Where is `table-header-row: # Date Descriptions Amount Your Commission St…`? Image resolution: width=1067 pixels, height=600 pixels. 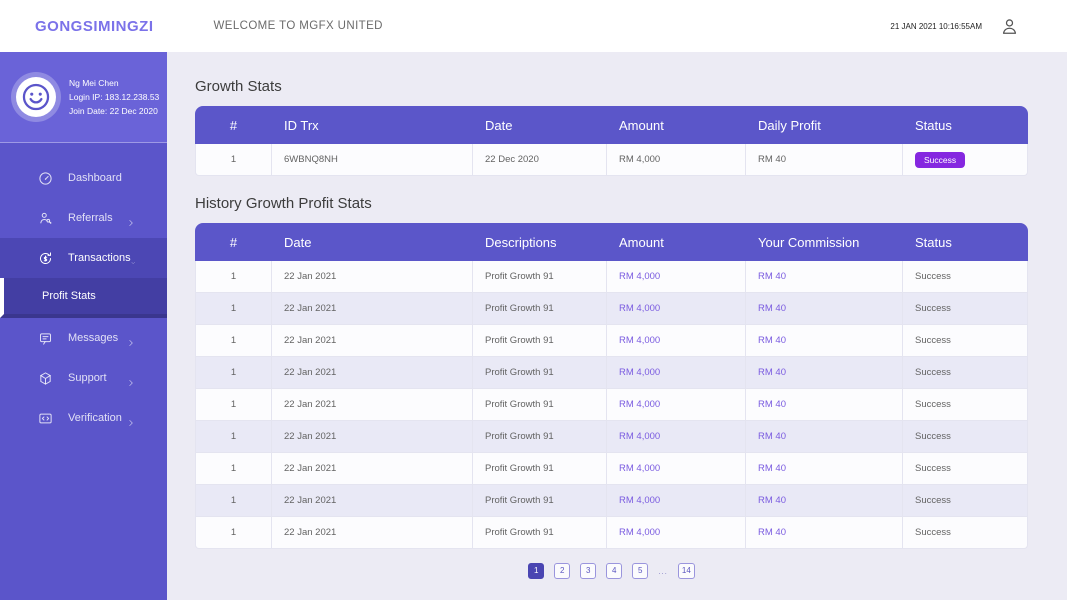 table-header-row: # Date Descriptions Amount Your Commission St… is located at coordinates (611, 242).